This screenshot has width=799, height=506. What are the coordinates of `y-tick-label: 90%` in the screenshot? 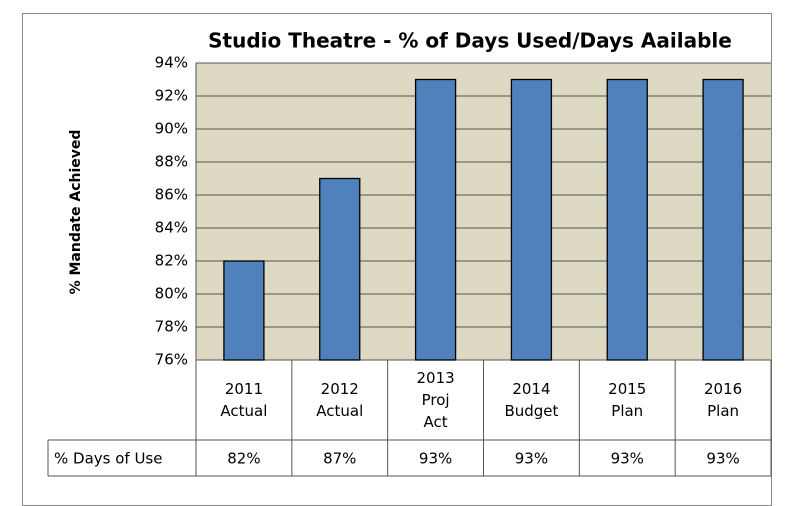 It's located at (171, 129).